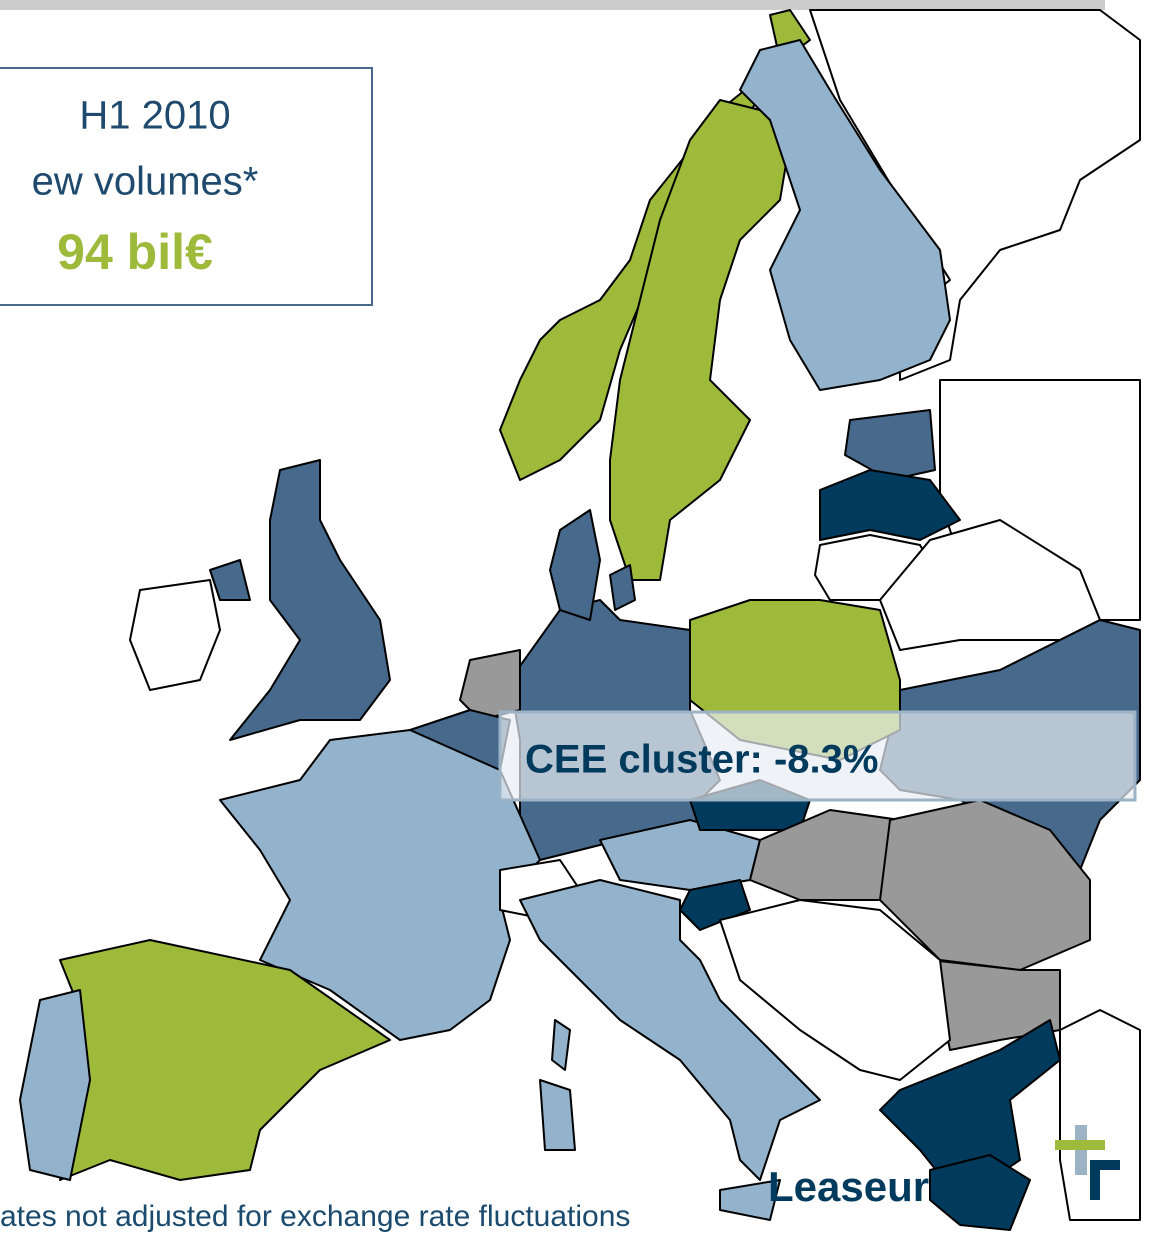  I want to click on greece, so click(970, 1110).